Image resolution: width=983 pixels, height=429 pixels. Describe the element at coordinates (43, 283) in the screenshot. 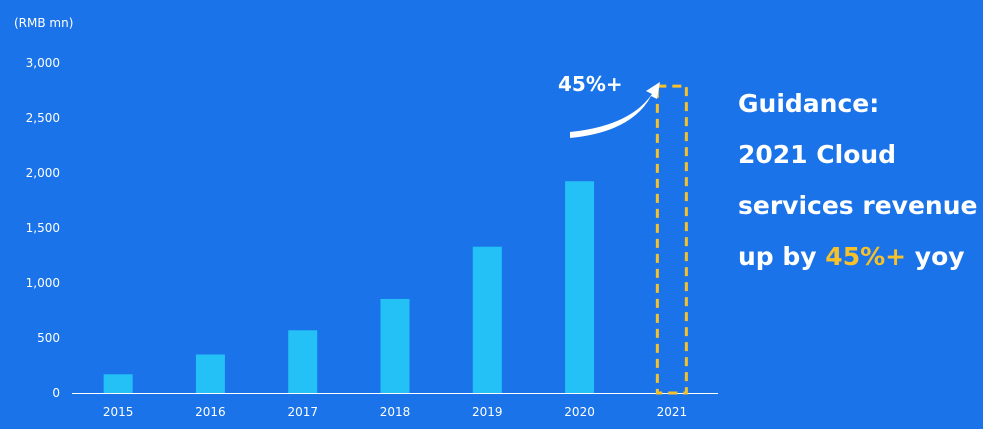

I see `y-tick-label: 1,000` at that location.